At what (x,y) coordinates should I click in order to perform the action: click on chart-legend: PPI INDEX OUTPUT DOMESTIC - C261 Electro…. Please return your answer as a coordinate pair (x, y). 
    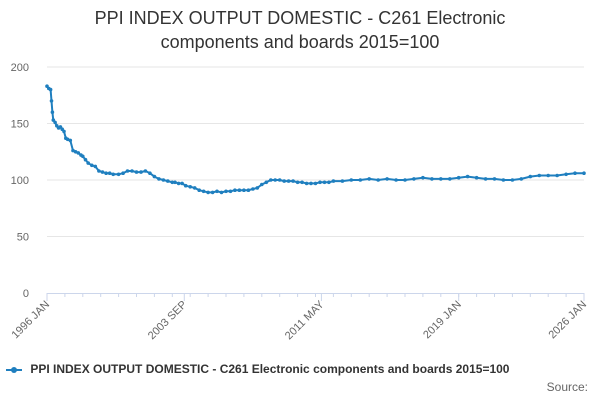
    Looking at the image, I should click on (257, 369).